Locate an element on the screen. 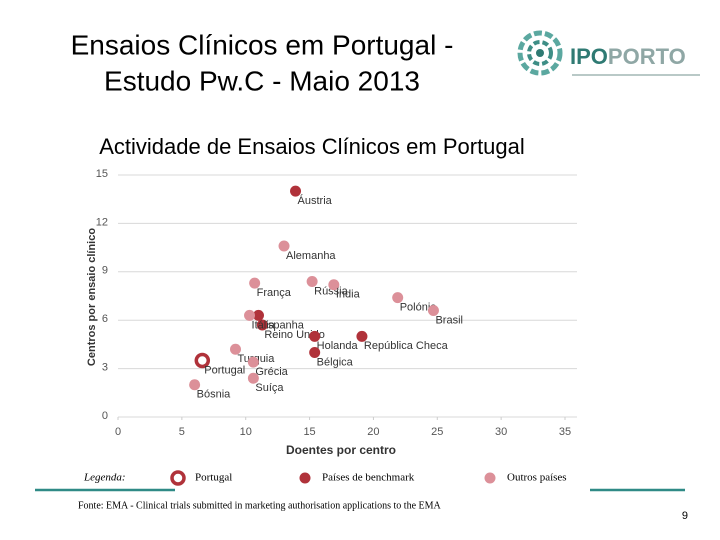  legend-title: Legenda: is located at coordinates (104, 478).